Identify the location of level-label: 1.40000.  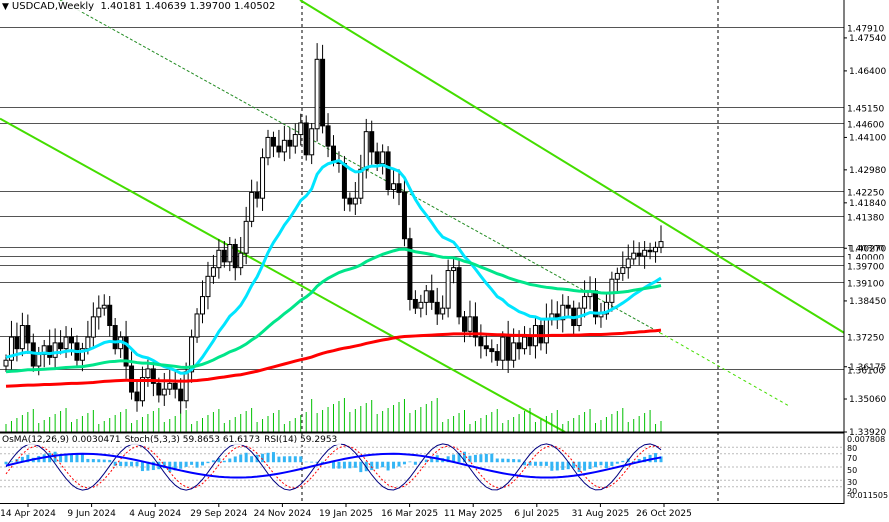
(865, 259).